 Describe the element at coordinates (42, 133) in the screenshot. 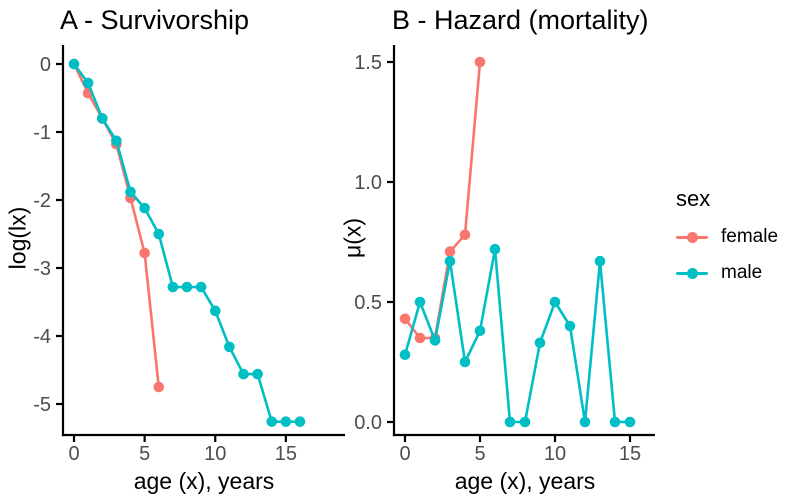

I see `y-tick-label: -1` at that location.